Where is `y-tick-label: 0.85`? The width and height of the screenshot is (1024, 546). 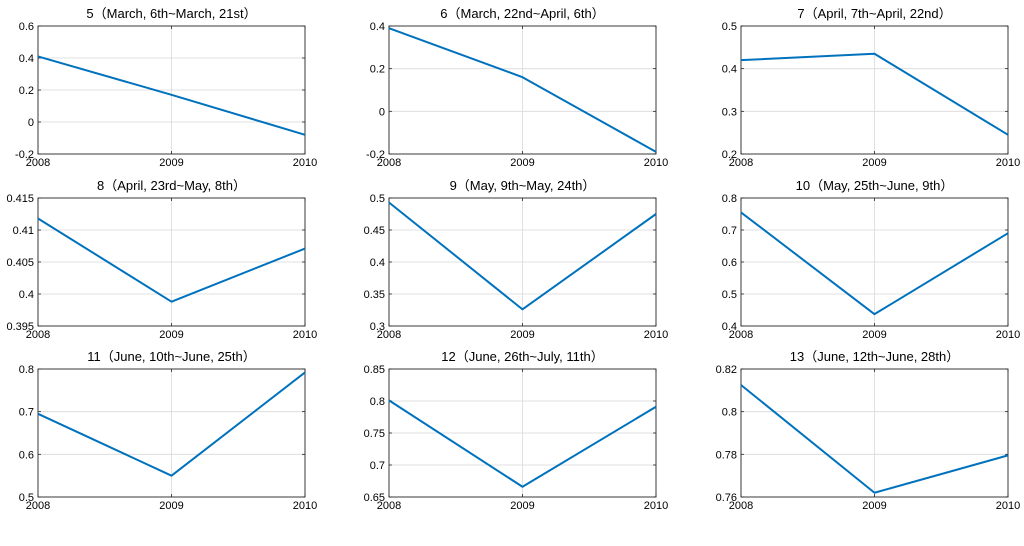
y-tick-label: 0.85 is located at coordinates (374, 370).